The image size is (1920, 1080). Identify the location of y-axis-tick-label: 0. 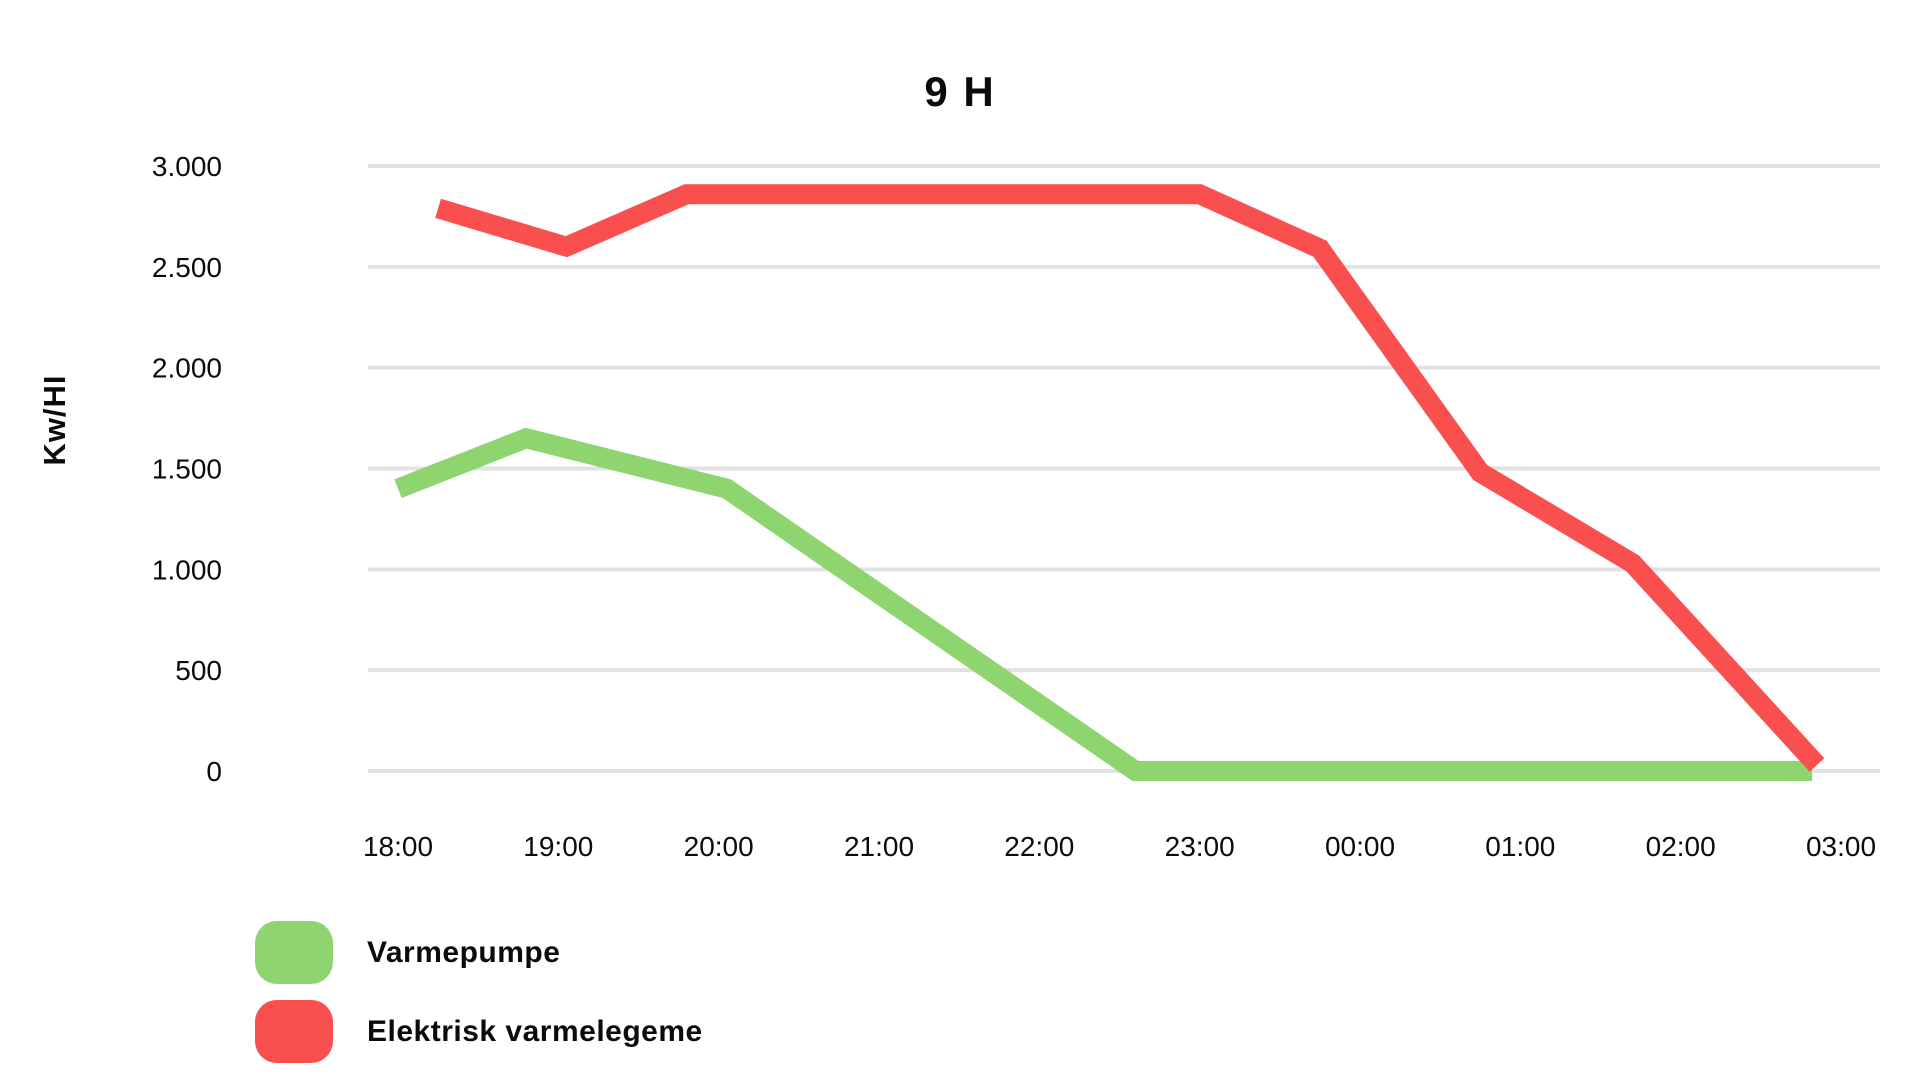
(214, 771).